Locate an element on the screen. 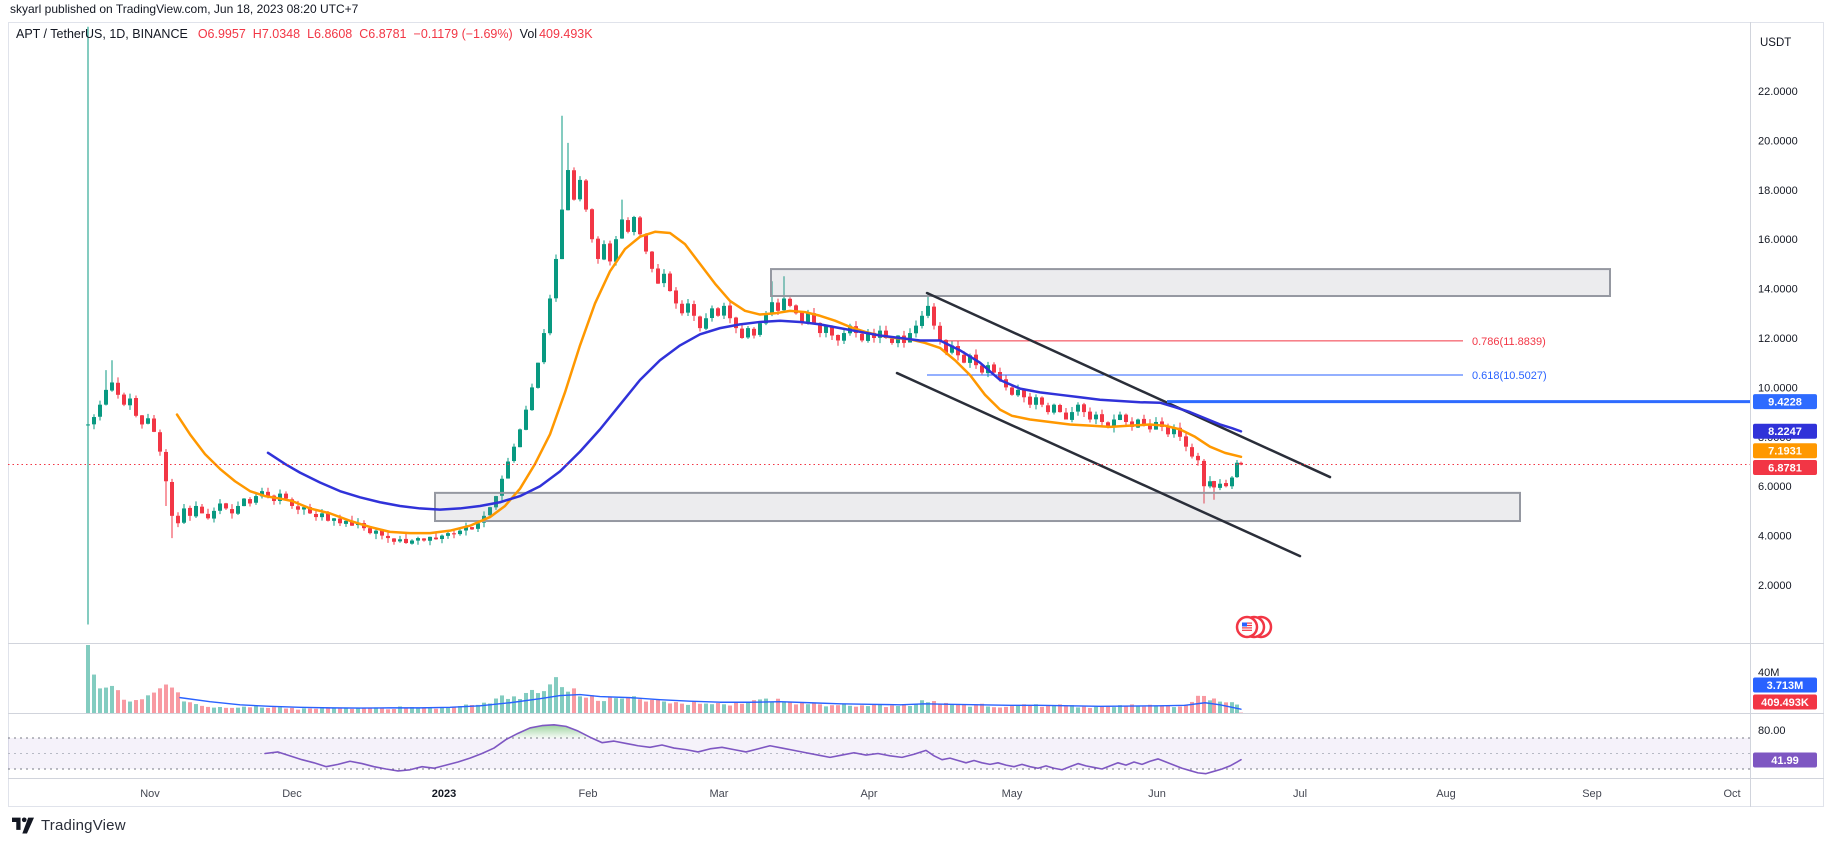 The image size is (1835, 845). price-badge is located at coordinates (1785, 451).